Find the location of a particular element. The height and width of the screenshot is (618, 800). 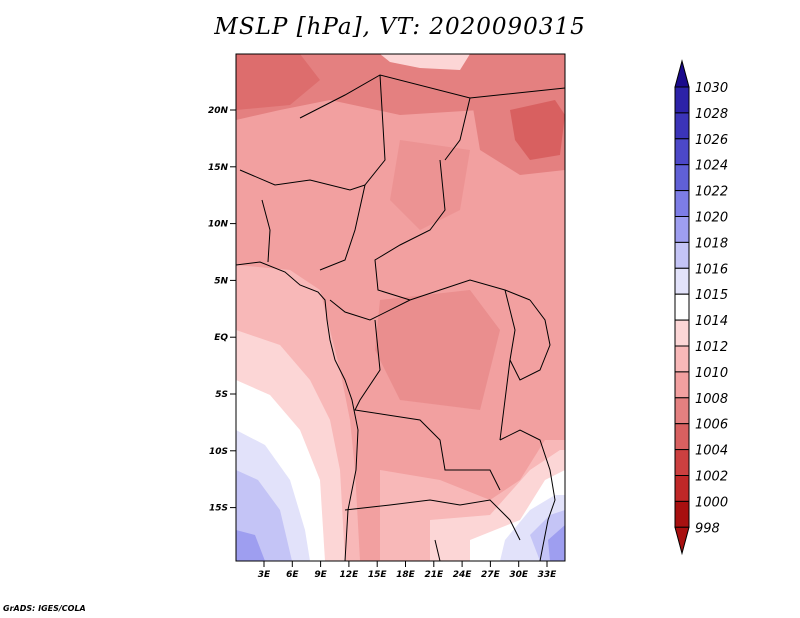

lon-tick-label: 33E is located at coordinates (548, 575).